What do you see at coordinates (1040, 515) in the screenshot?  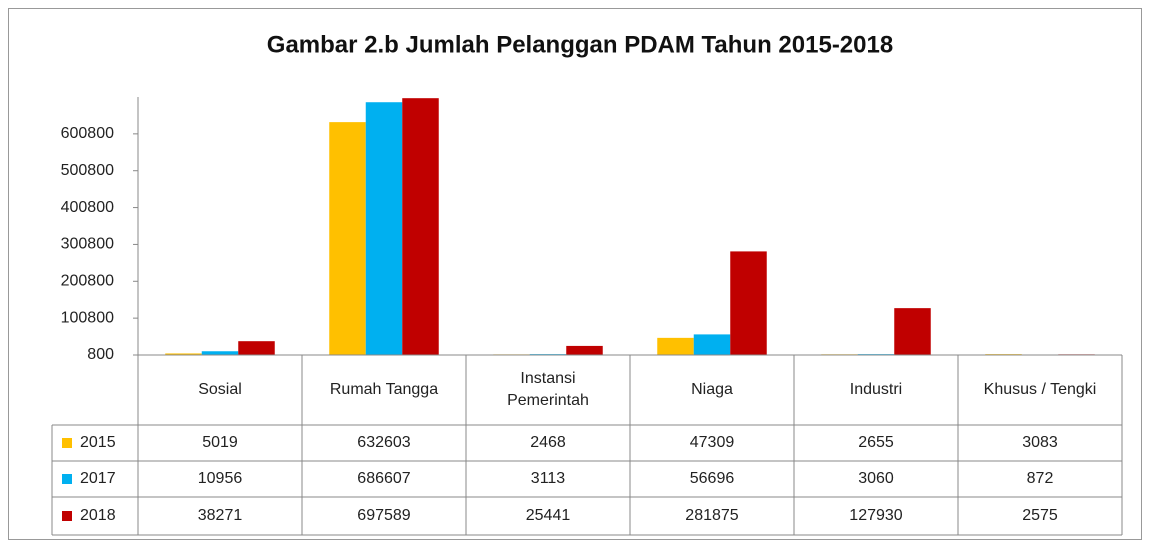 I see `table-value: 2575` at bounding box center [1040, 515].